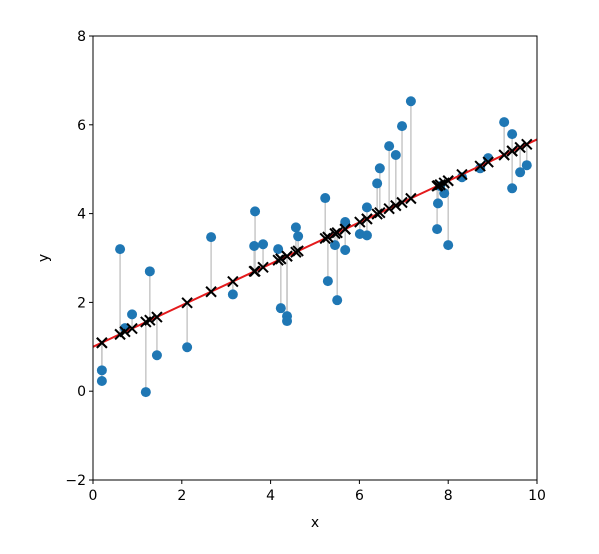 The image size is (599, 554). Describe the element at coordinates (44, 258) in the screenshot. I see `y-axis-label: y` at that location.